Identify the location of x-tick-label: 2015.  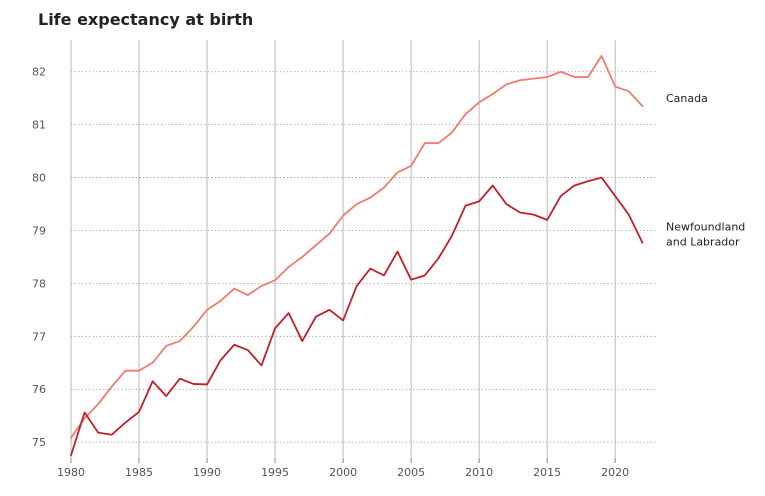
(547, 472).